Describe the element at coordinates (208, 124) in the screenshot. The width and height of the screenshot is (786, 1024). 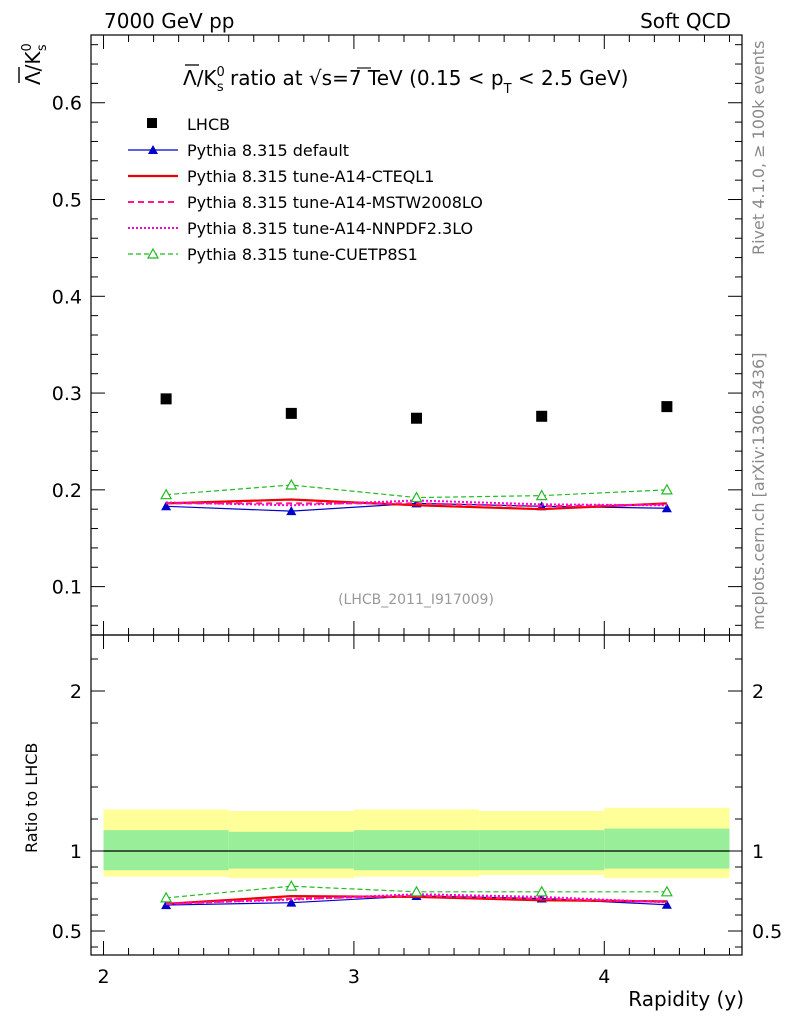
I see `legend-lhcb-label: LHCB` at that location.